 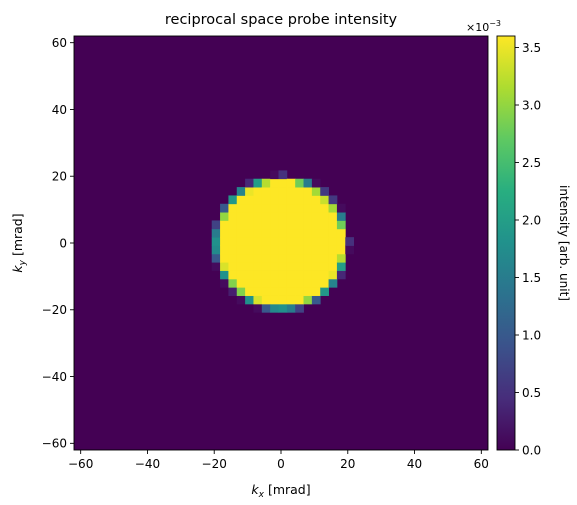 I want to click on colorbar-tick-label: 2.5, so click(x=531, y=163).